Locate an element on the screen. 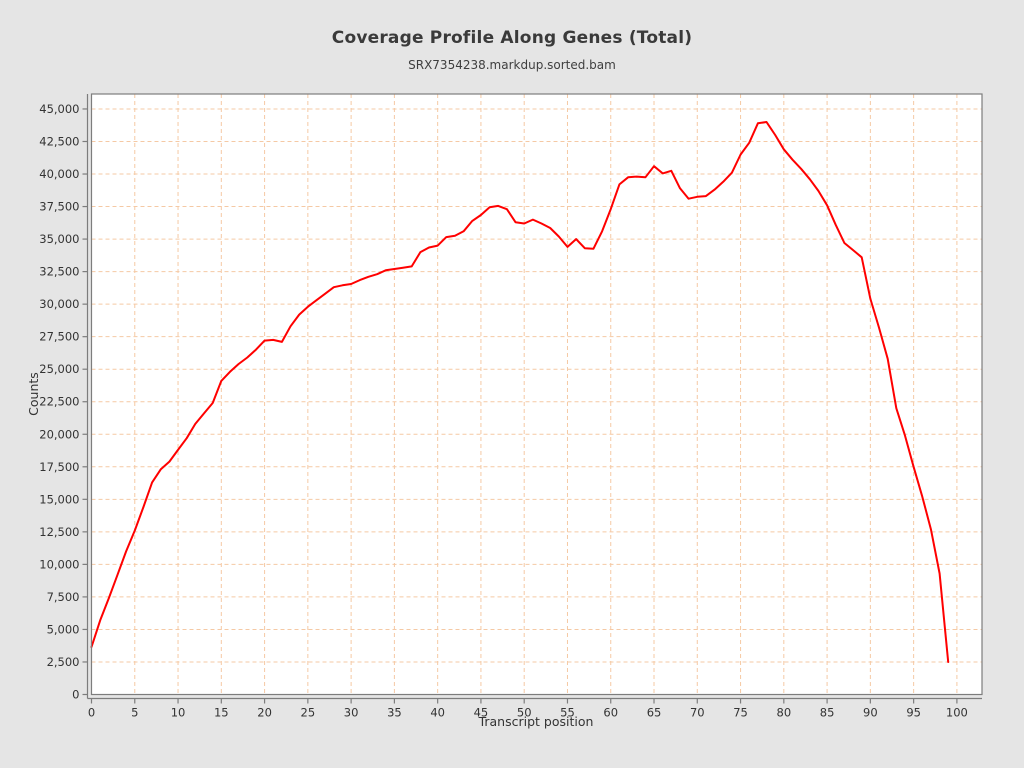 The image size is (1024, 768). x-axis-title: Transcript position is located at coordinates (536, 721).